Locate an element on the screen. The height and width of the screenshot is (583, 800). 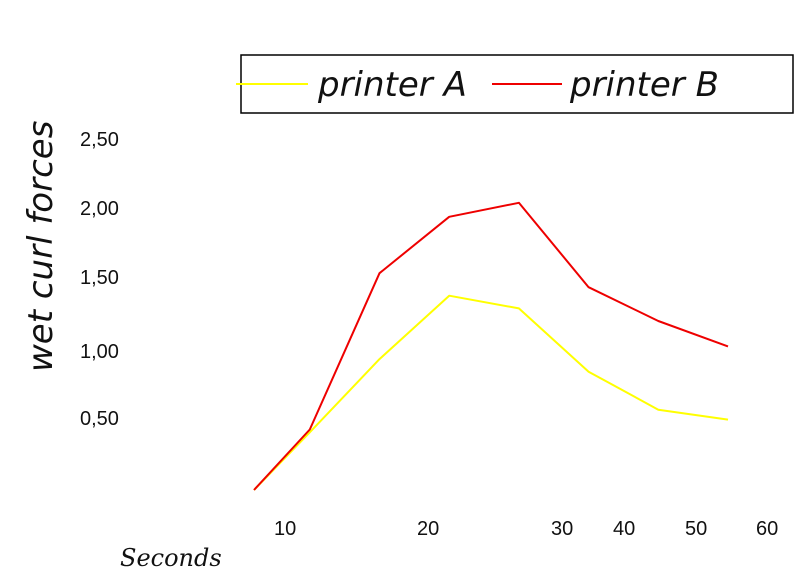
y-tick-label: 0,50 is located at coordinates (99, 419).